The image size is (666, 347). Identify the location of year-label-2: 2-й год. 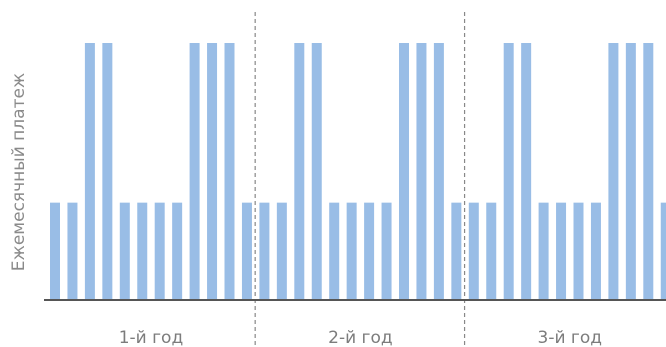
(360, 337).